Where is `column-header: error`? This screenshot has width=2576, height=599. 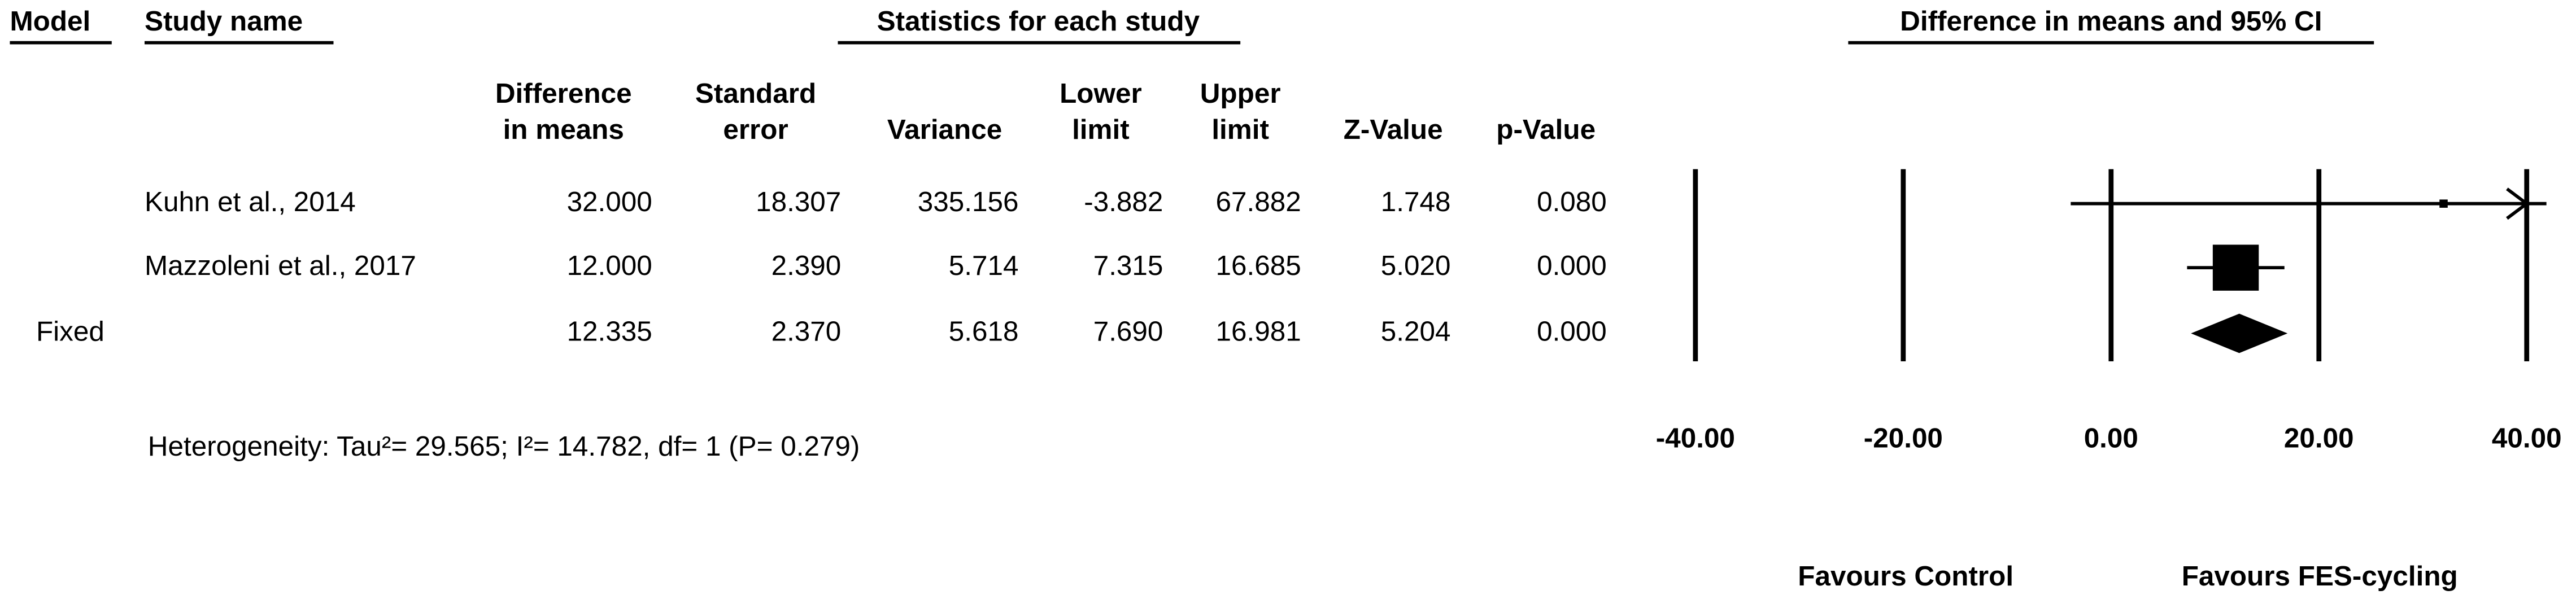 column-header: error is located at coordinates (755, 129).